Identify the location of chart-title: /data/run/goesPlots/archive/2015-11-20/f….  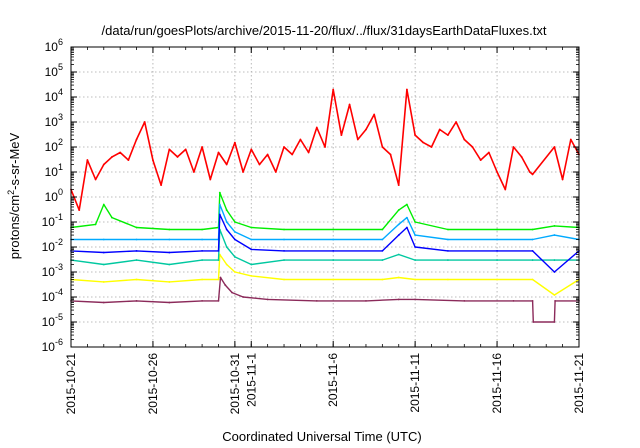
(324, 30).